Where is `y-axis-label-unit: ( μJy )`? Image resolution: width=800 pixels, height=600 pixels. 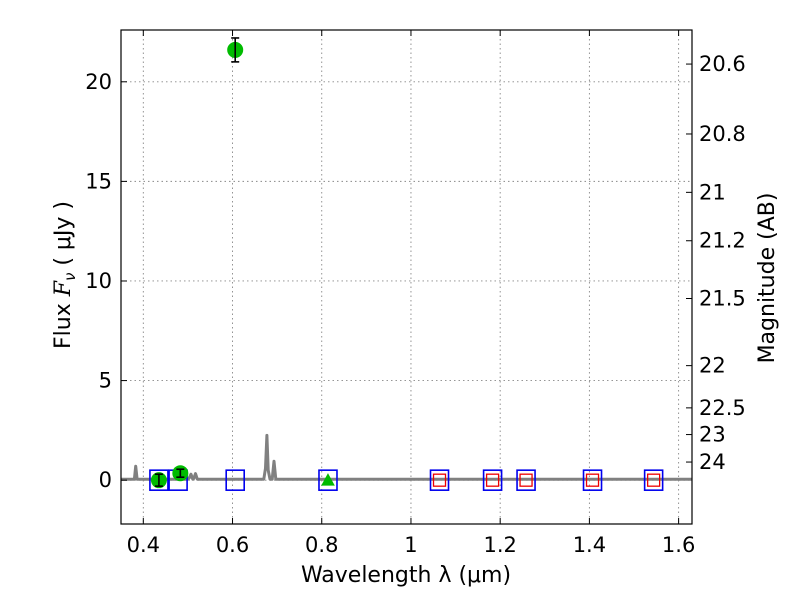
y-axis-label-unit: ( μJy ) is located at coordinates (63, 237).